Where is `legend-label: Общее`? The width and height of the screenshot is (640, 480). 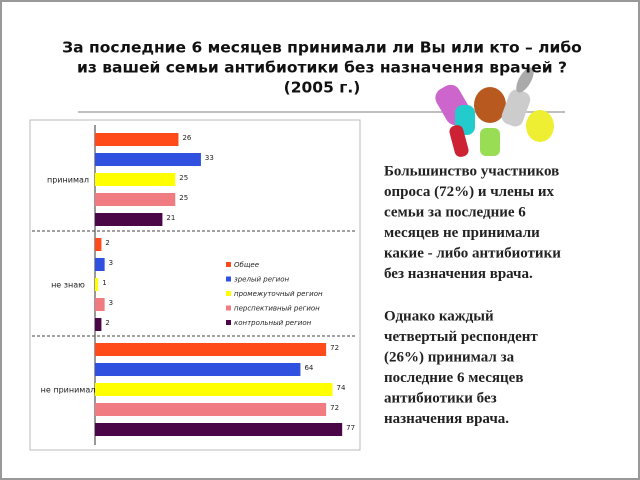
legend-label: Общее is located at coordinates (246, 265).